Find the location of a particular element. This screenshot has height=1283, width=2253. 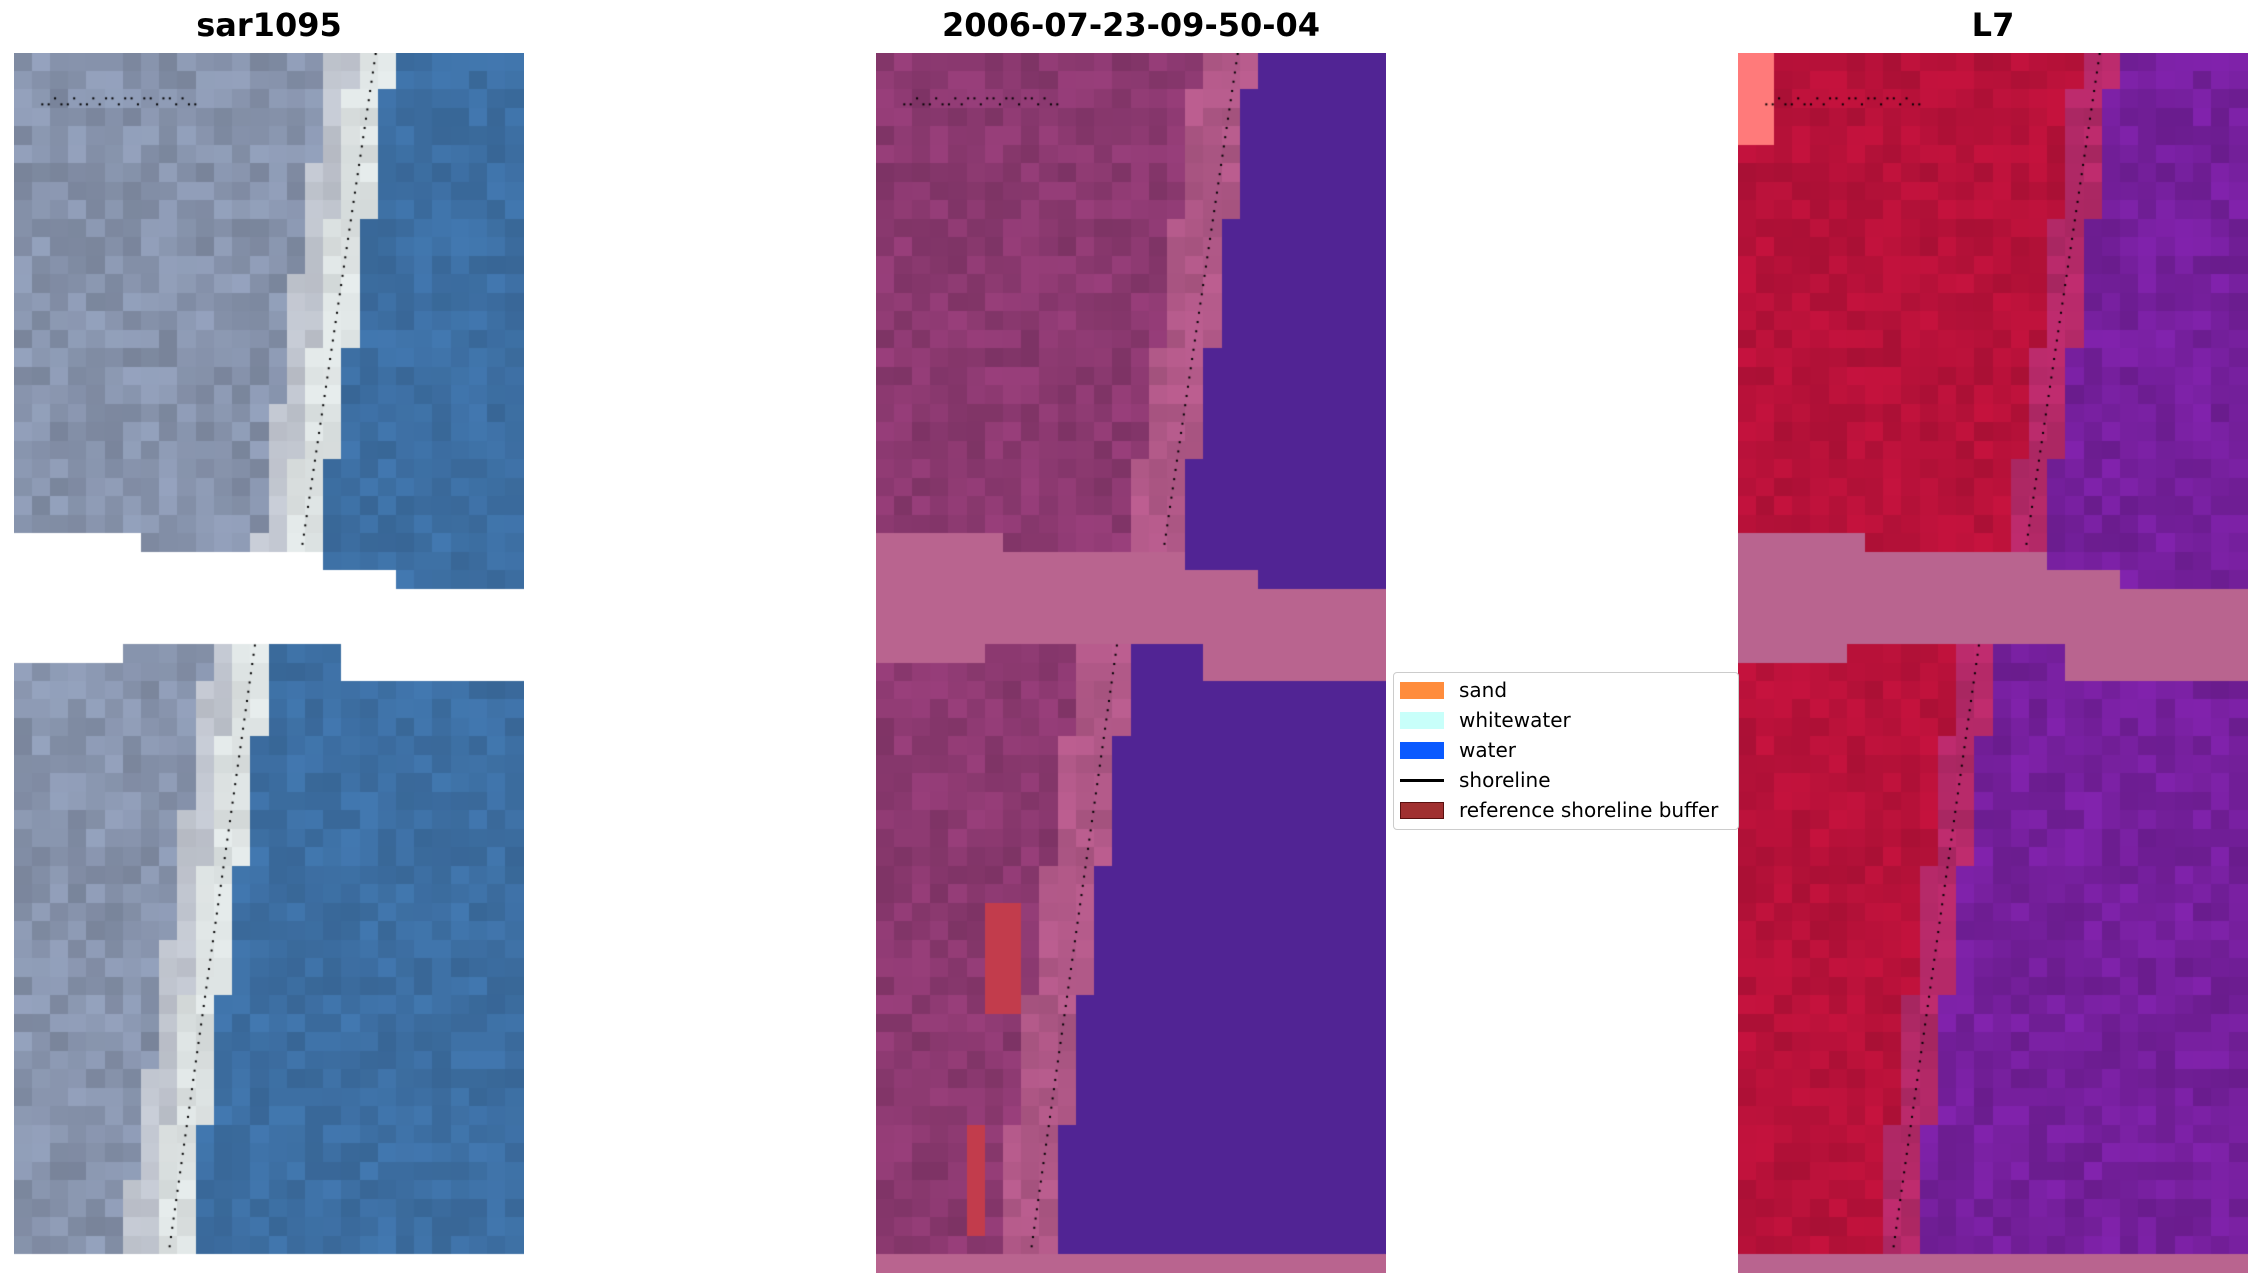

water-swatch is located at coordinates (1422, 750).